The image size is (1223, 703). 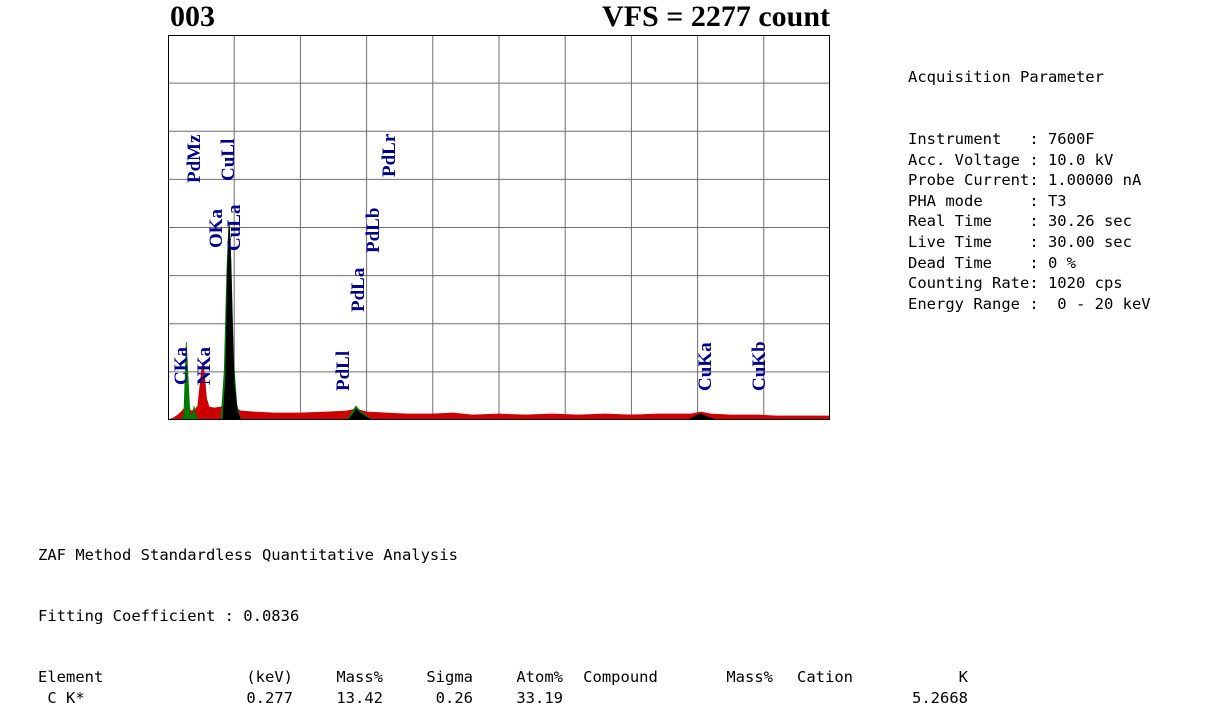 I want to click on peak-label-cka: CKa, so click(x=181, y=366).